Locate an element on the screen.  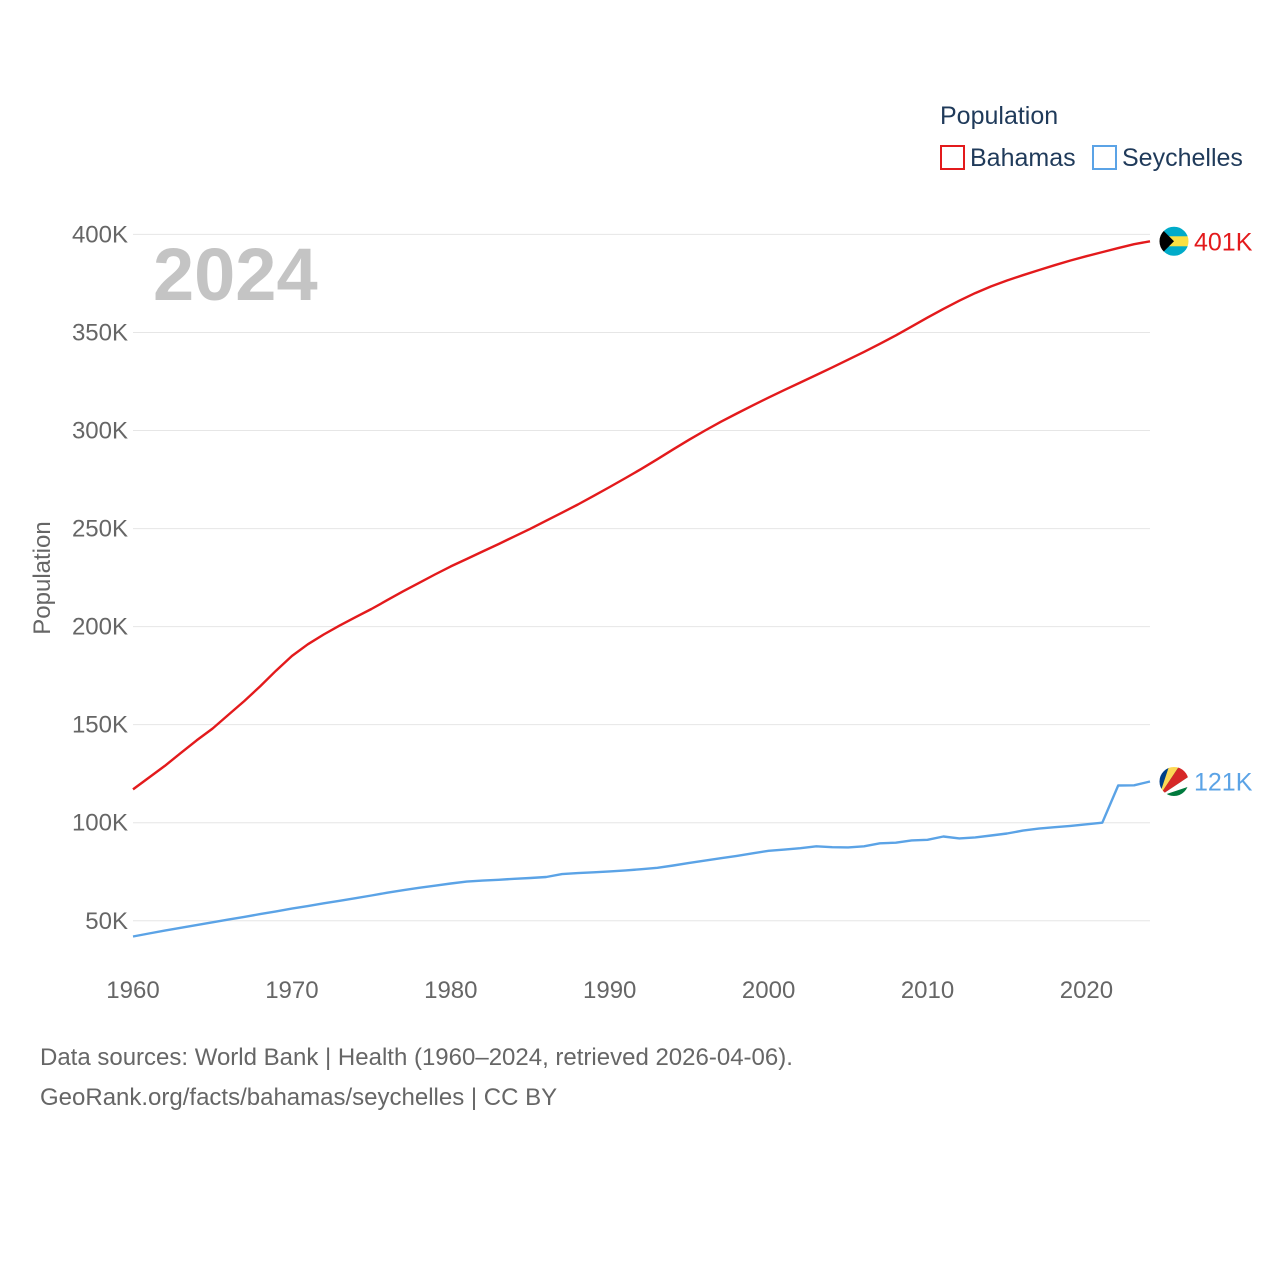
year-label: 2024 is located at coordinates (235, 274).